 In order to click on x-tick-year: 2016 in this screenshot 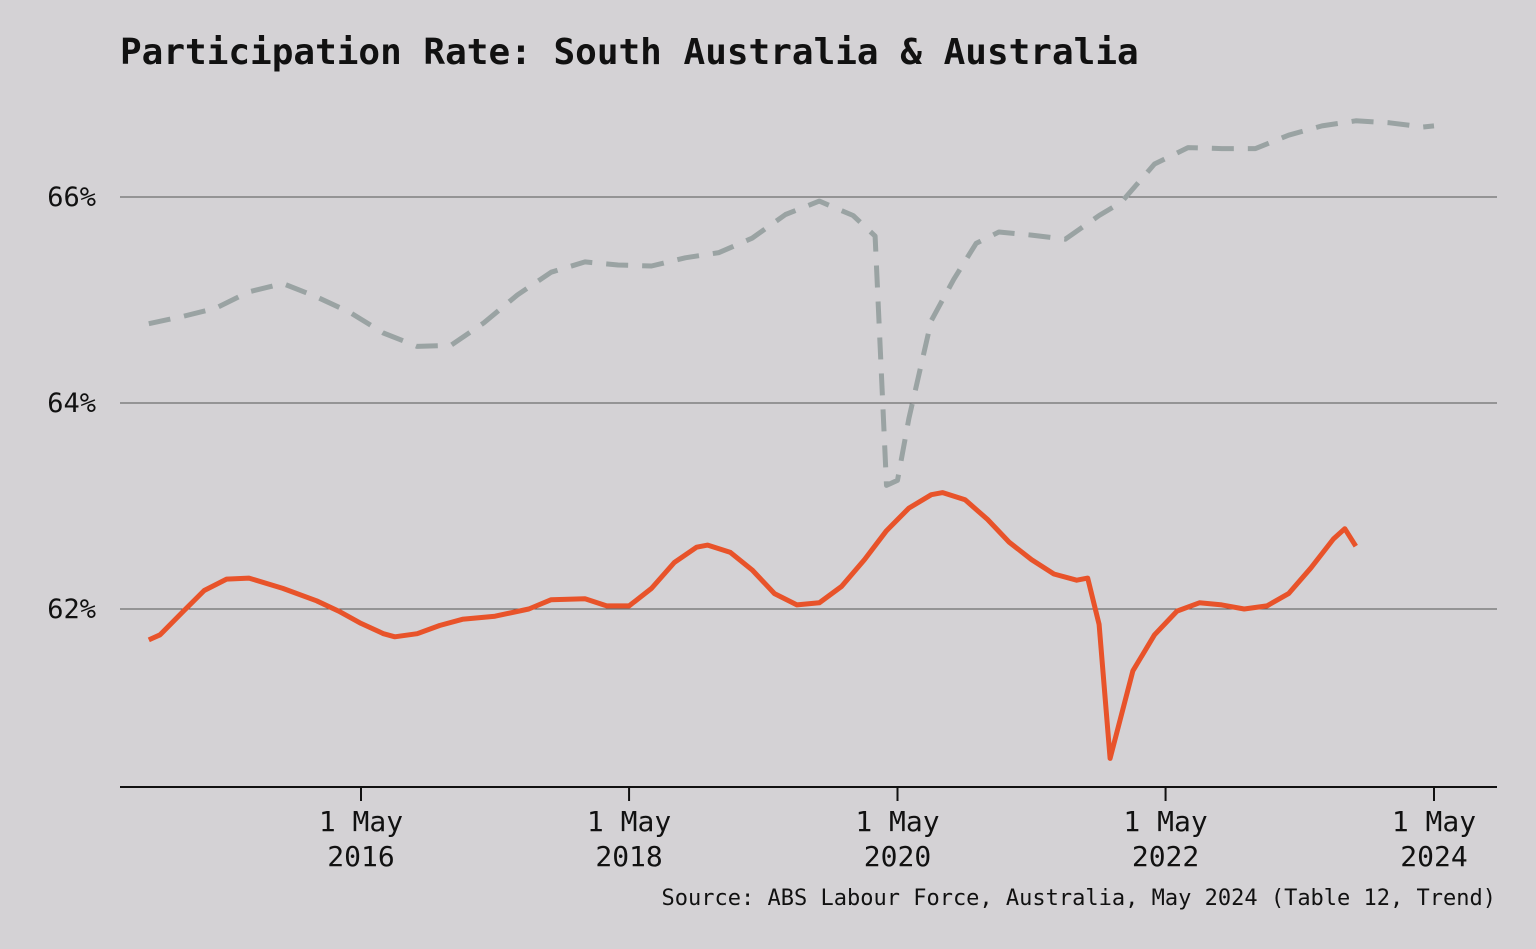, I will do `click(360, 856)`.